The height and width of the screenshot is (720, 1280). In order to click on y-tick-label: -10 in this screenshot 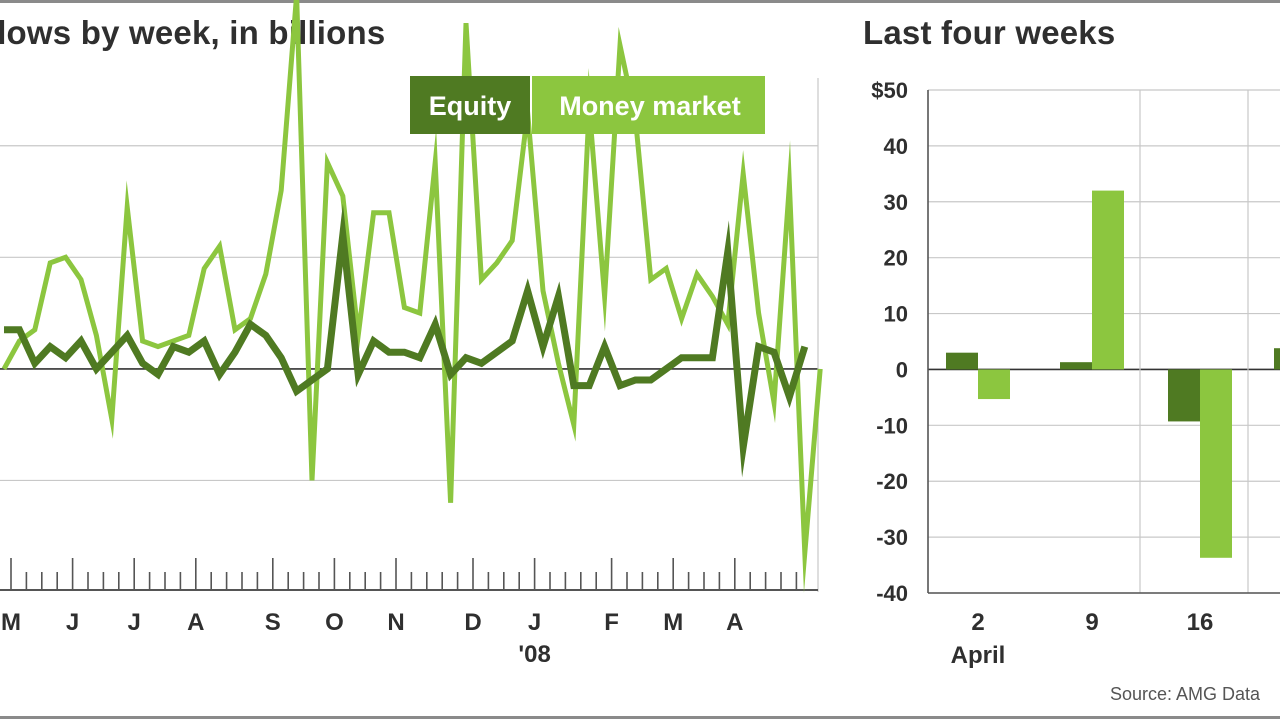, I will do `click(892, 425)`.